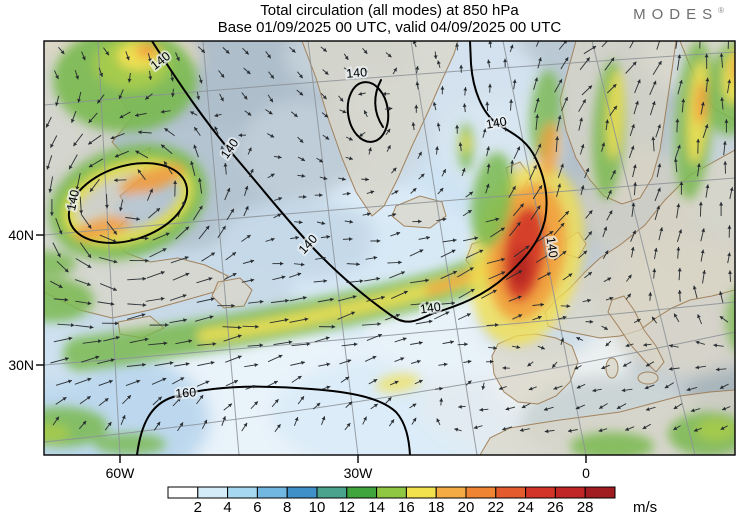 The image size is (750, 516). Describe the element at coordinates (379, 103) in the screenshot. I see `contour-140-egreenland` at that location.